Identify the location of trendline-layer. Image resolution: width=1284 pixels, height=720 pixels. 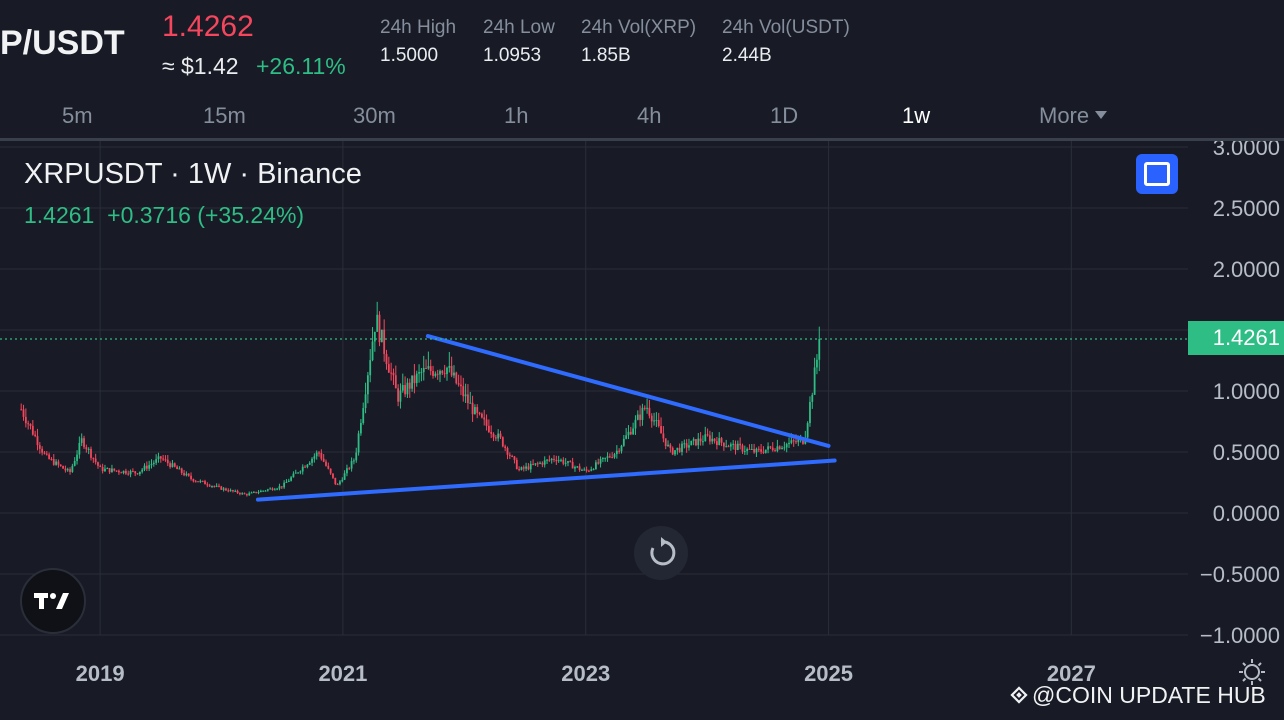
(546, 418).